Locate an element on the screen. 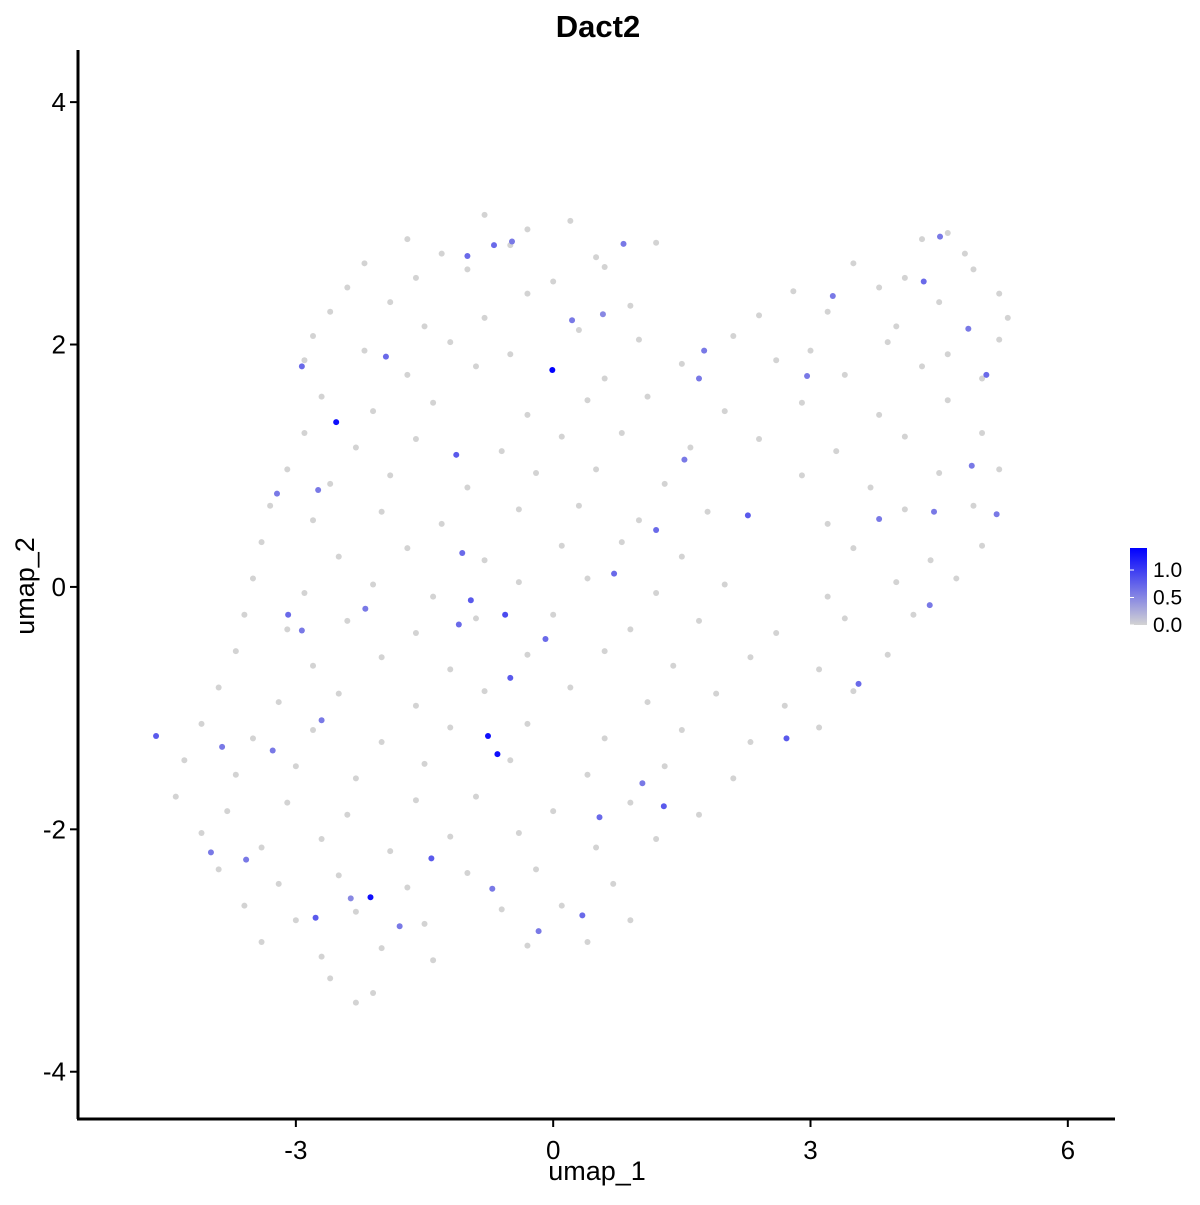 This screenshot has width=1200, height=1205. x-tick-label: 0 is located at coordinates (553, 1150).